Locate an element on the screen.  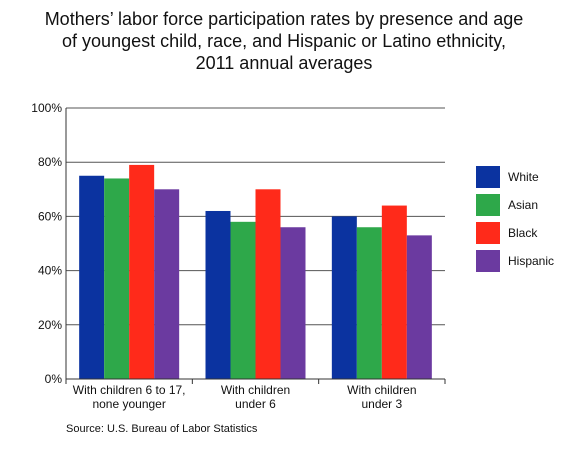
source-note: Source: U.S. Bureau of Labor Statistics is located at coordinates (162, 429).